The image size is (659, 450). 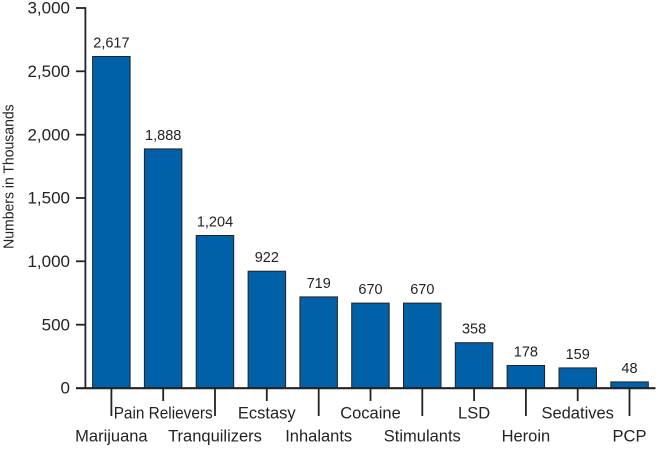 I want to click on svg-text: Marijuana, so click(x=111, y=436).